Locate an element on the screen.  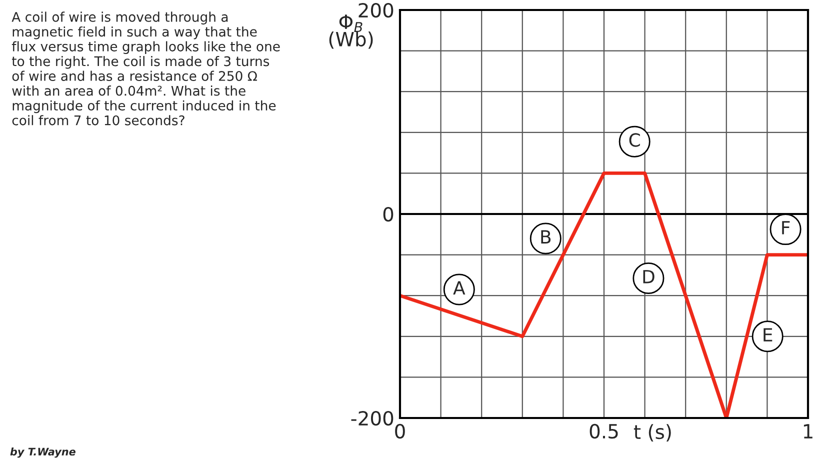
x-tick-label: 0 is located at coordinates (400, 431).